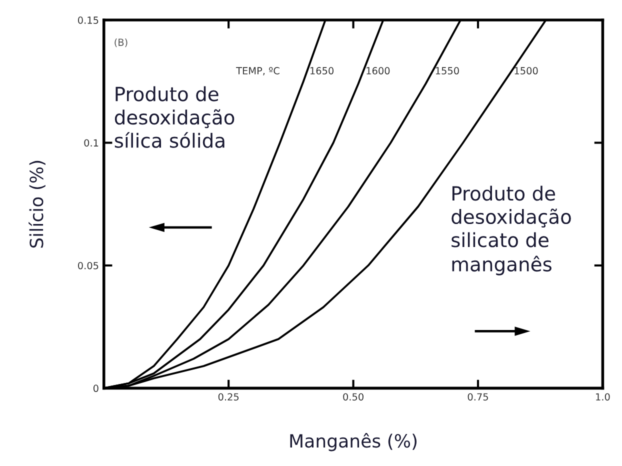 Image resolution: width=622 pixels, height=466 pixels. Describe the element at coordinates (121, 43) in the screenshot. I see `annotation: (B)` at that location.